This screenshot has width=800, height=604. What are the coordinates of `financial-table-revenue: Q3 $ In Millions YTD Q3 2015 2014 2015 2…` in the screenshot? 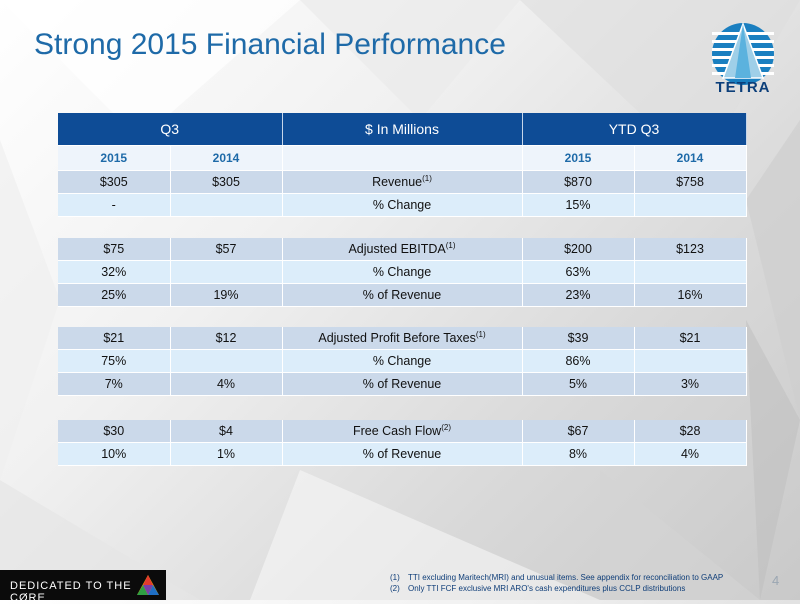 It's located at (402, 165).